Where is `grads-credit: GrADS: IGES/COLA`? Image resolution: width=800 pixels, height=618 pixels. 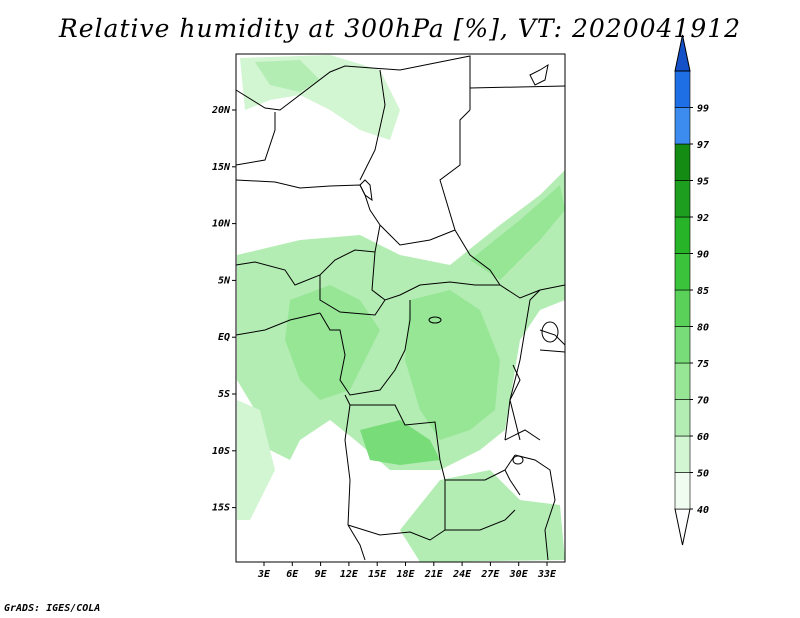
grads-credit: GrADS: IGES/COLA is located at coordinates (52, 608).